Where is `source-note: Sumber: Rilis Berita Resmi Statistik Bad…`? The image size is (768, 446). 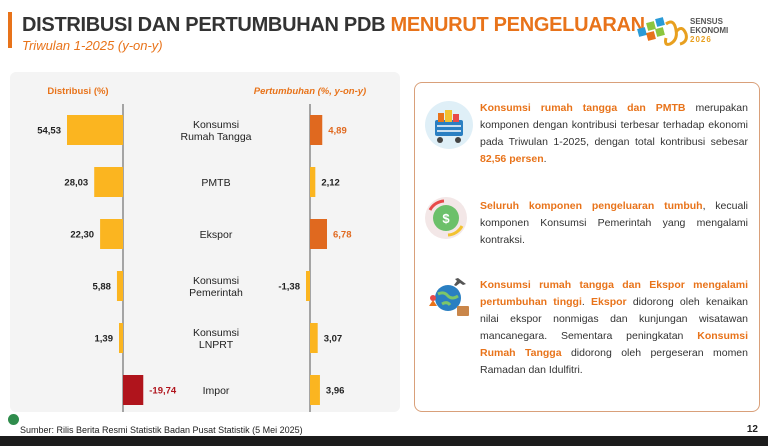
source-note: Sumber: Rilis Berita Resmi Statistik Bad… is located at coordinates (161, 430).